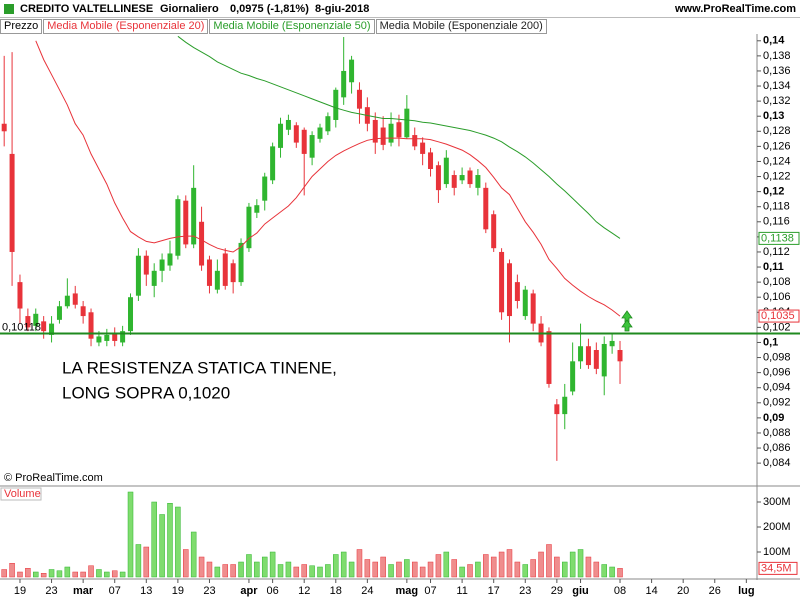  I want to click on y-tick-label: 0,086, so click(777, 448).